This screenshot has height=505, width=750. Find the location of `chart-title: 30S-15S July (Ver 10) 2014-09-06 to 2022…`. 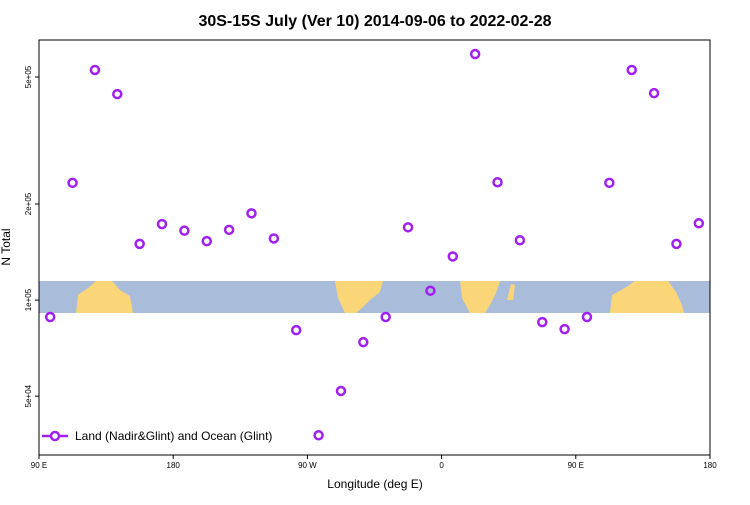

chart-title: 30S-15S July (Ver 10) 2014-09-06 to 2022… is located at coordinates (374, 21).